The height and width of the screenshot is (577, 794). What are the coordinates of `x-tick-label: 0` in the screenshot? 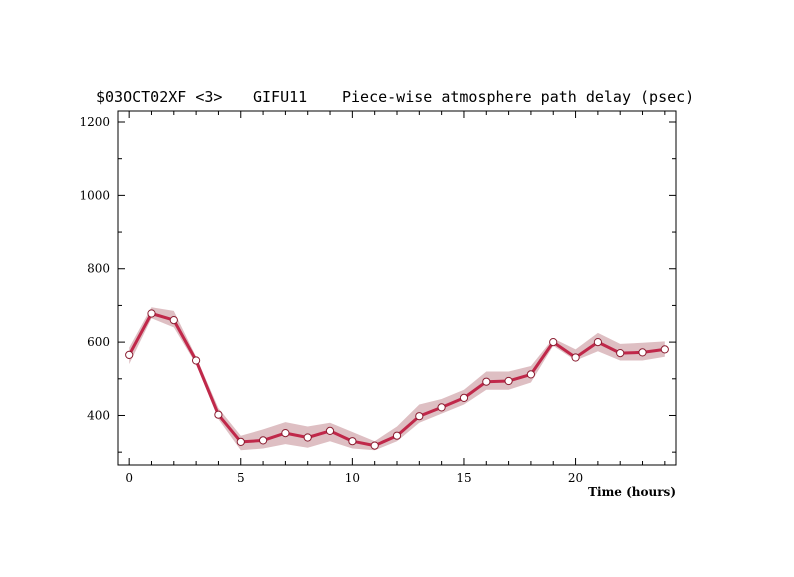 It's located at (129, 478).